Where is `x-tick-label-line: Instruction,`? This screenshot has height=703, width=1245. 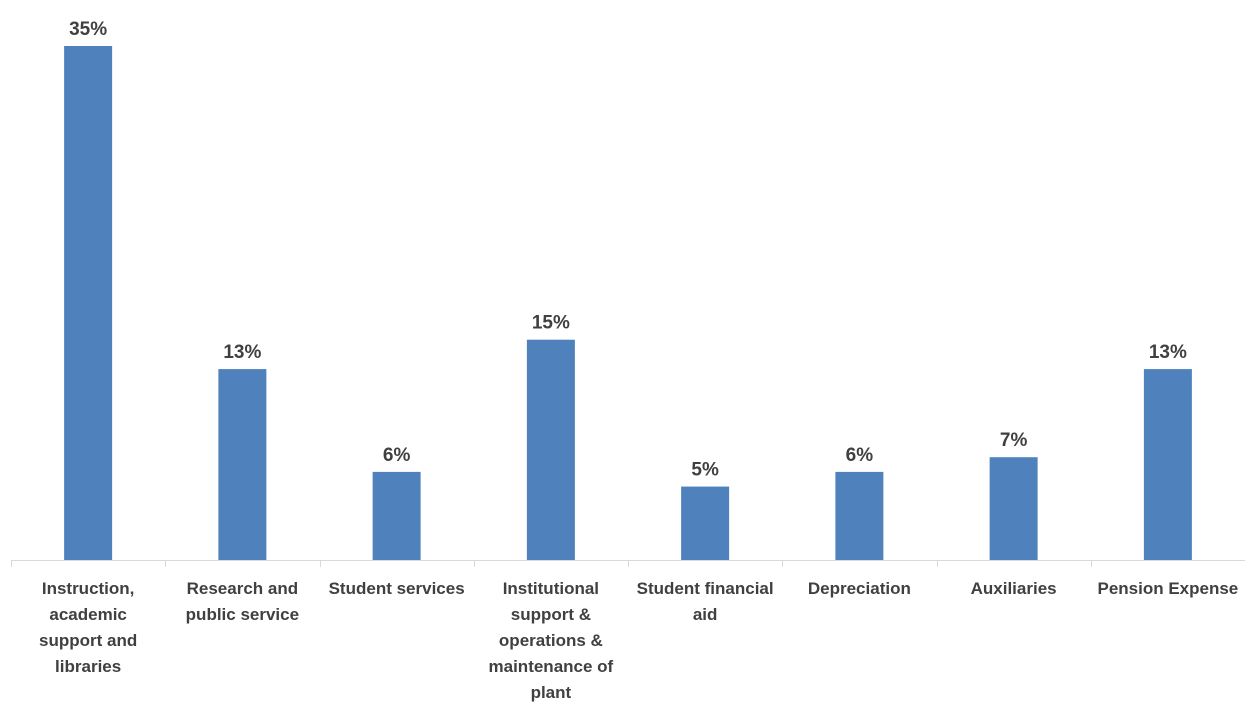
x-tick-label-line: Instruction, is located at coordinates (88, 588).